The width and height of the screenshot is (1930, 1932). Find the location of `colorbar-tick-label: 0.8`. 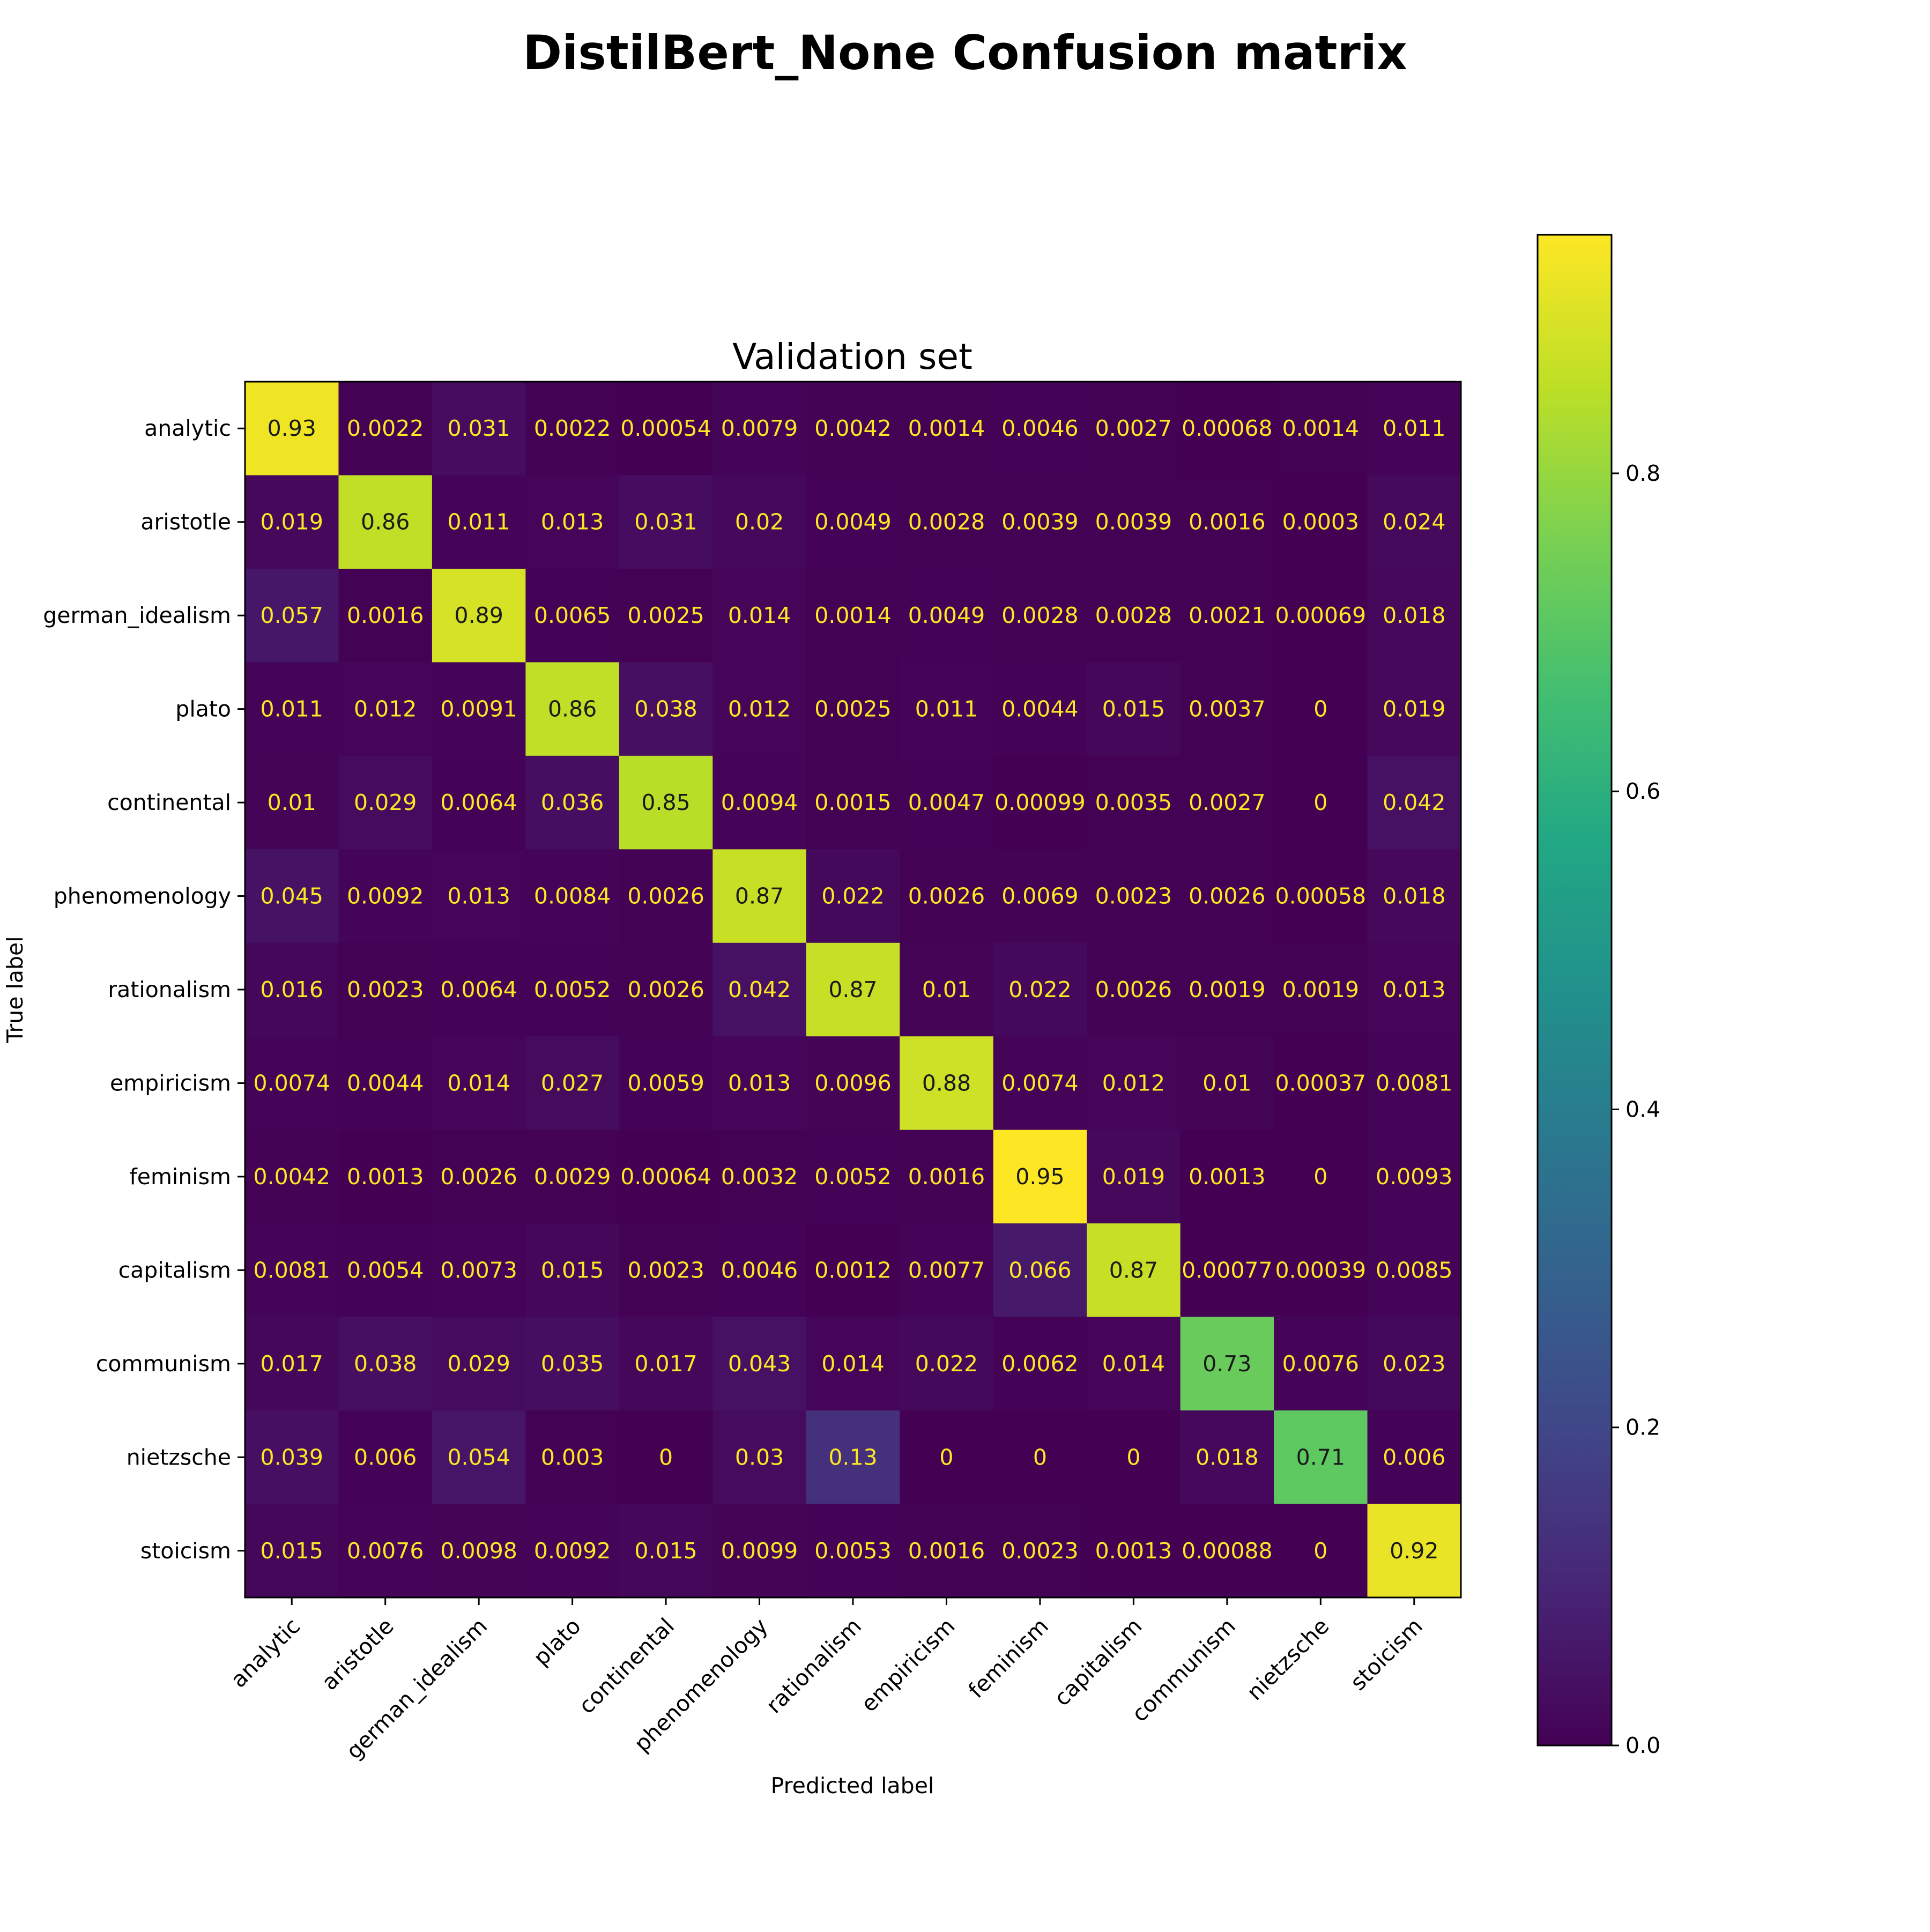

colorbar-tick-label: 0.8 is located at coordinates (1642, 473).